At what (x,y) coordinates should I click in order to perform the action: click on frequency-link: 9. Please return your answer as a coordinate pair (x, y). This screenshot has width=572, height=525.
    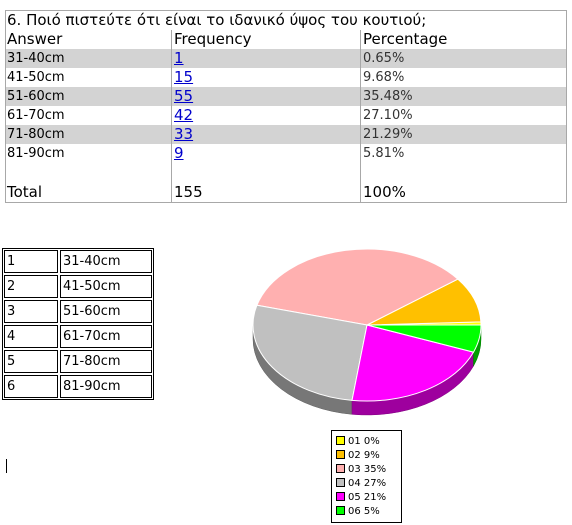
    Looking at the image, I should click on (179, 153).